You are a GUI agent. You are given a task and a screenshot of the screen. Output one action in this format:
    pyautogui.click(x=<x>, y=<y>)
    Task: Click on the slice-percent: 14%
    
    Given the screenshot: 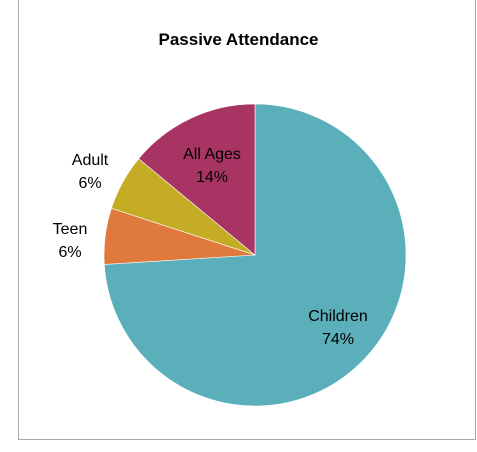 What is the action you would take?
    pyautogui.click(x=212, y=177)
    